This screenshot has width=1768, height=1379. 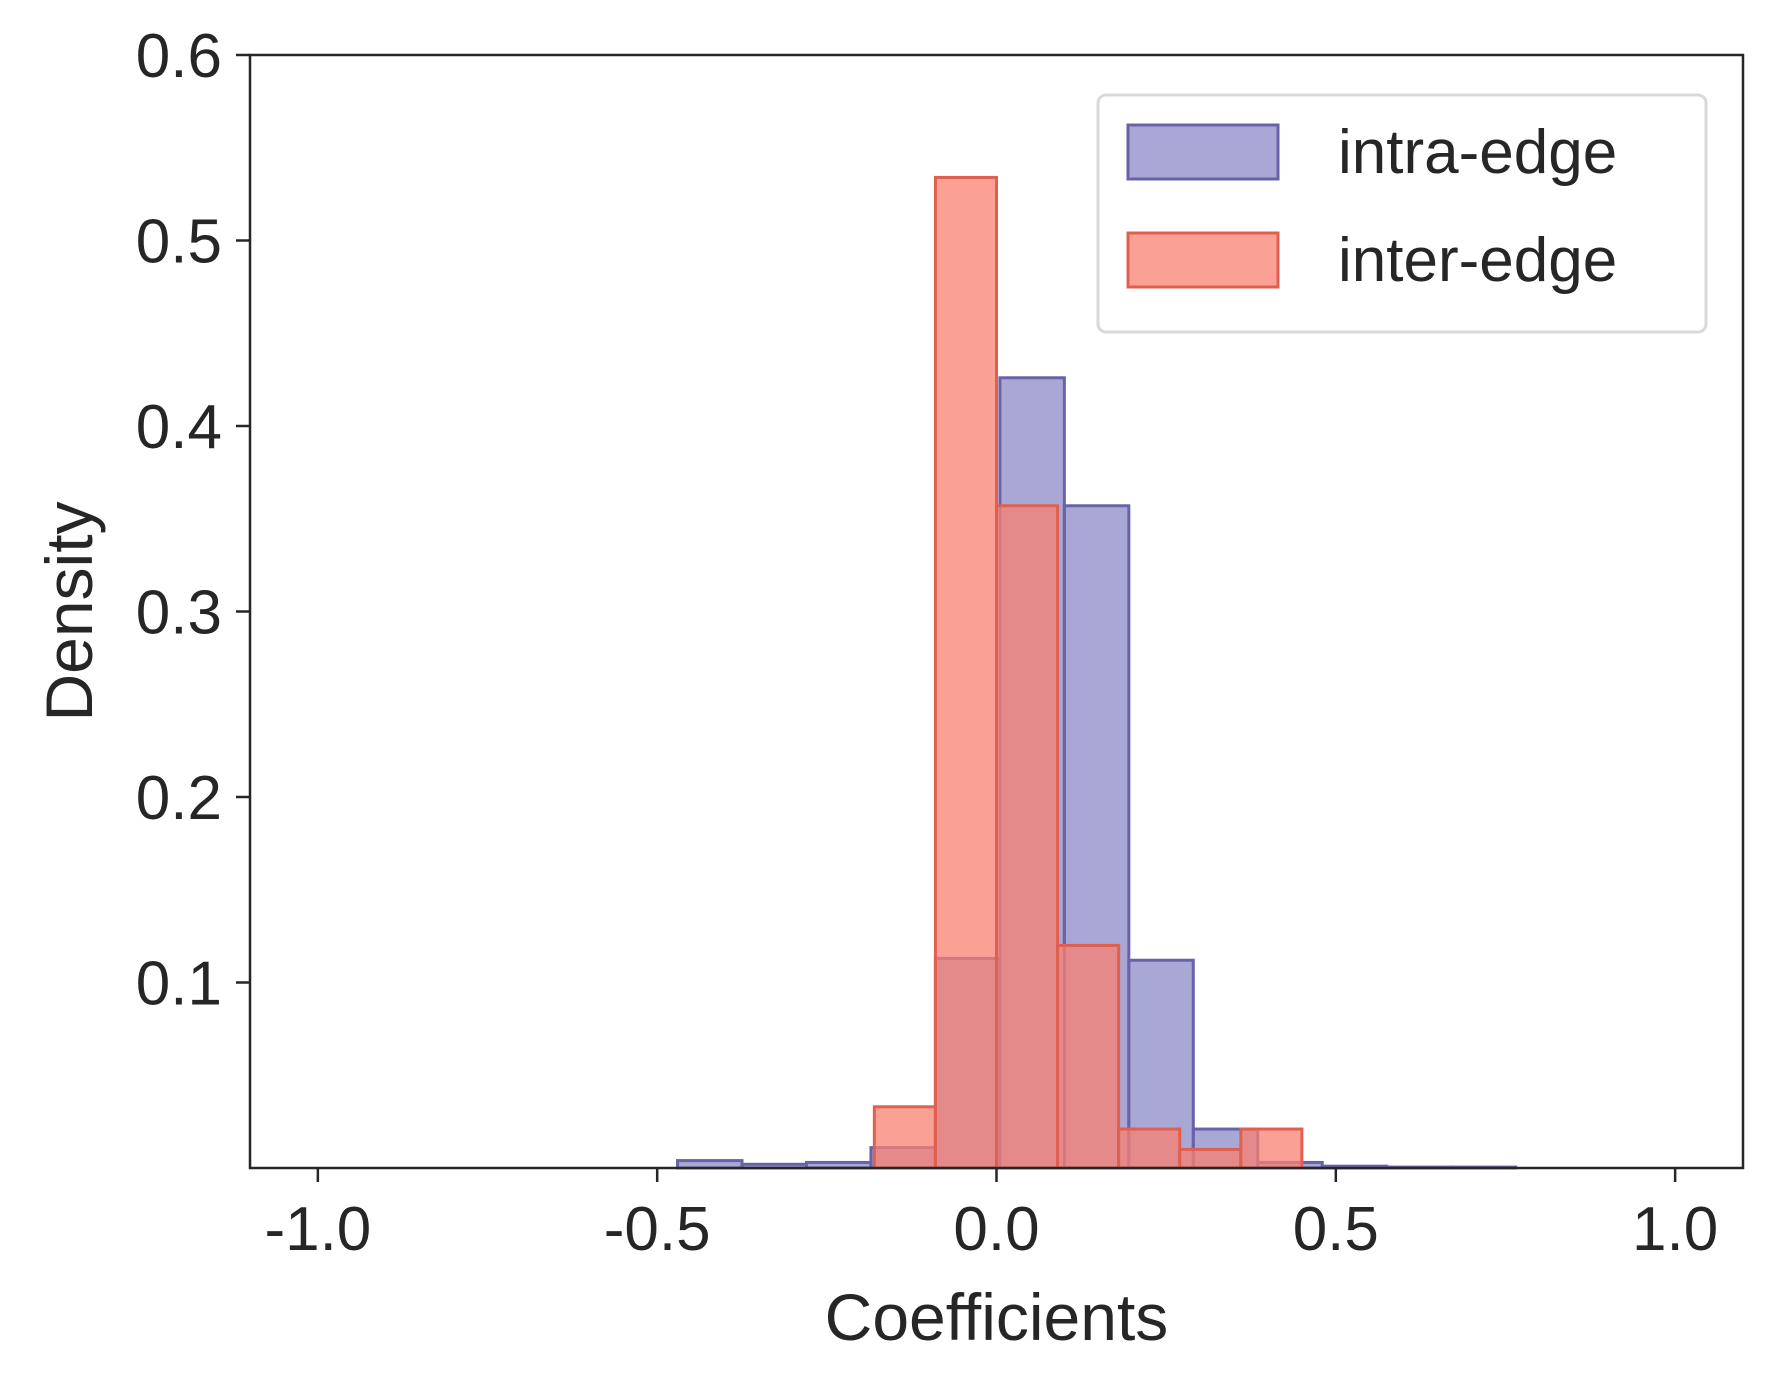 I want to click on x-axis: -1.0 -0.5 0.0 0.5 1.0, so click(x=991, y=1216).